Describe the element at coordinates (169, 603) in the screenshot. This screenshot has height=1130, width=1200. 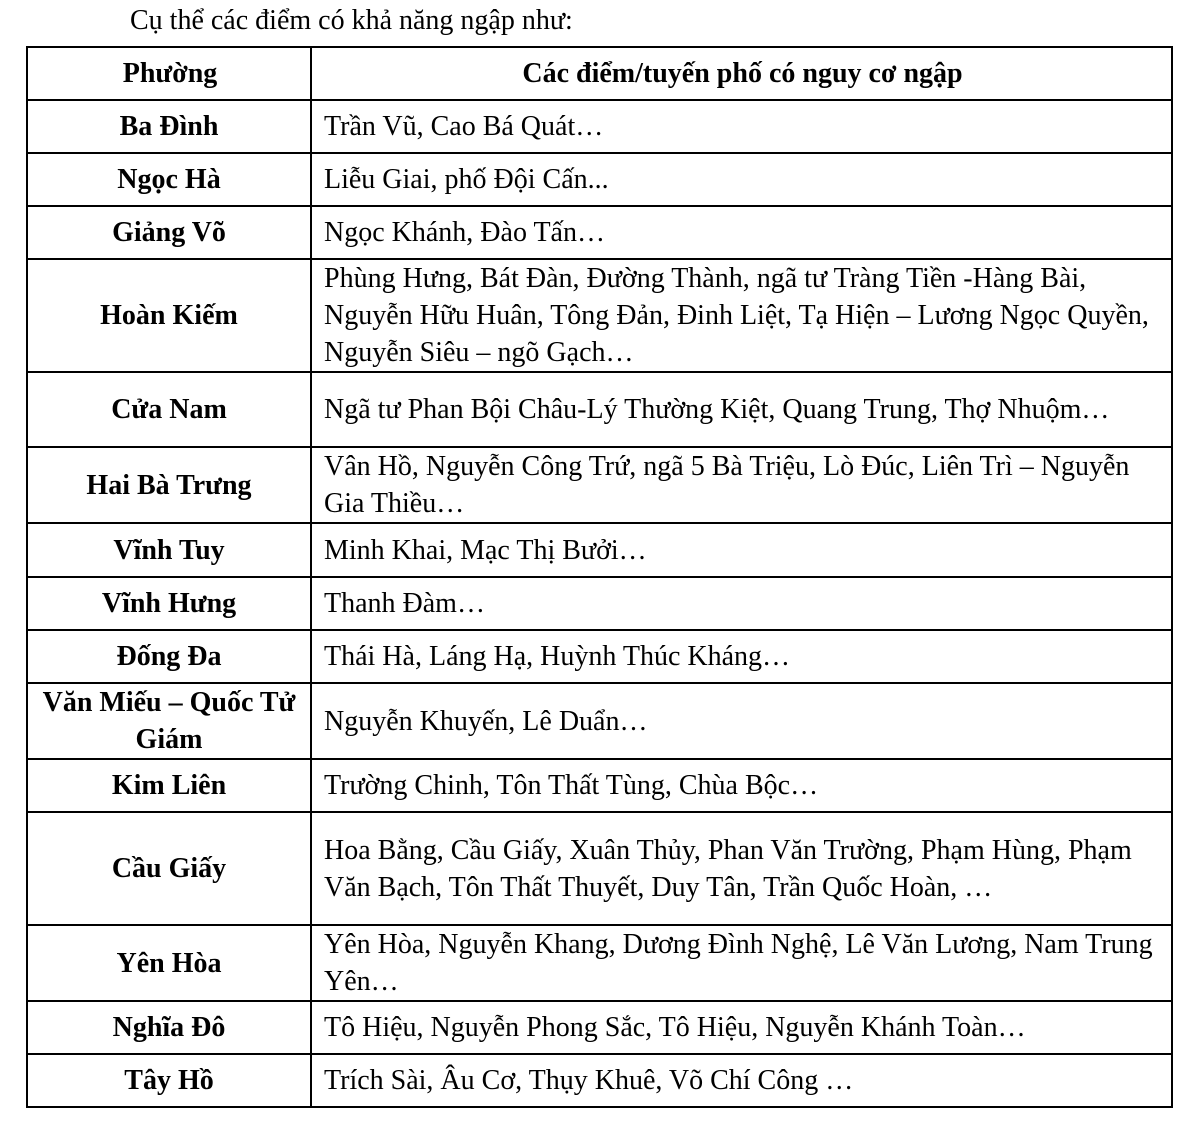
I see `ward-cell: Vĩnh Hưng` at that location.